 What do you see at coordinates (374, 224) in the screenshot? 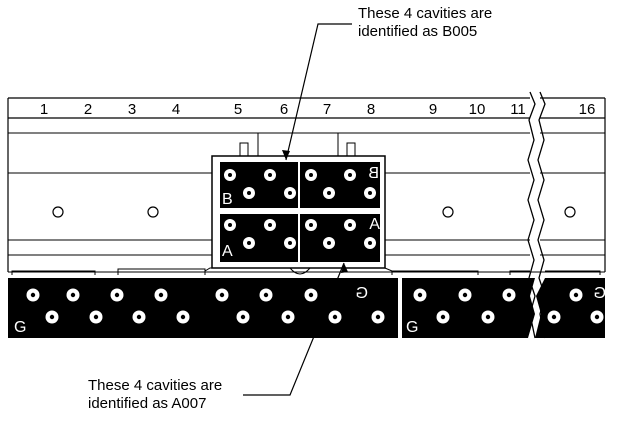
I see `block-a-label-mirrored: A` at bounding box center [374, 224].